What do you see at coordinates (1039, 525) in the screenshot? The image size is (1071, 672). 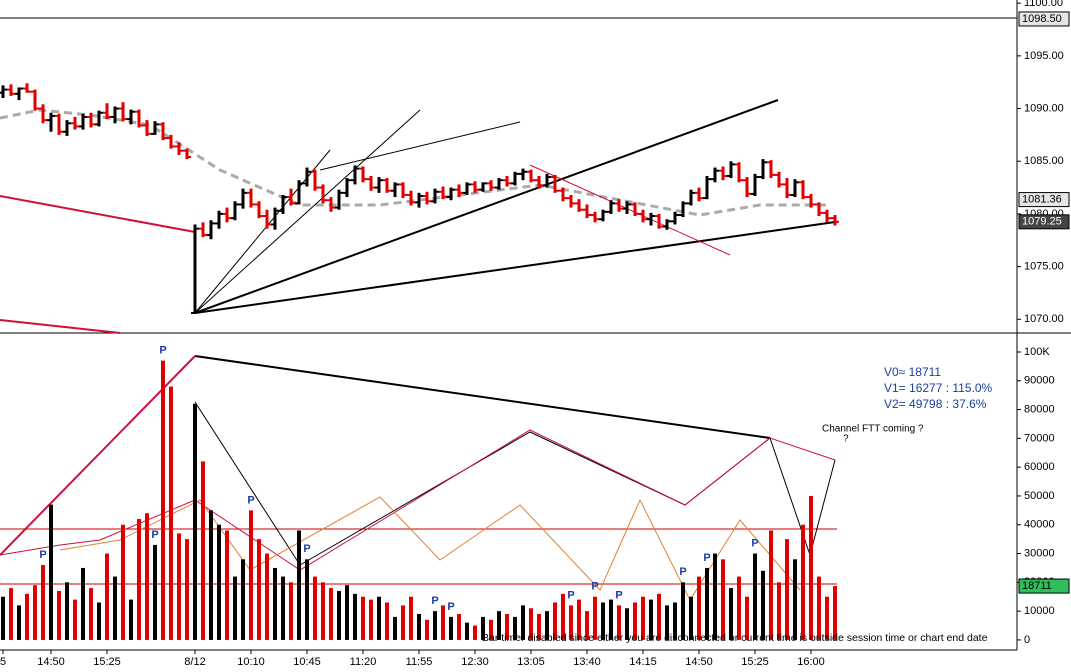 I see `y-tick-label: 40000` at bounding box center [1039, 525].